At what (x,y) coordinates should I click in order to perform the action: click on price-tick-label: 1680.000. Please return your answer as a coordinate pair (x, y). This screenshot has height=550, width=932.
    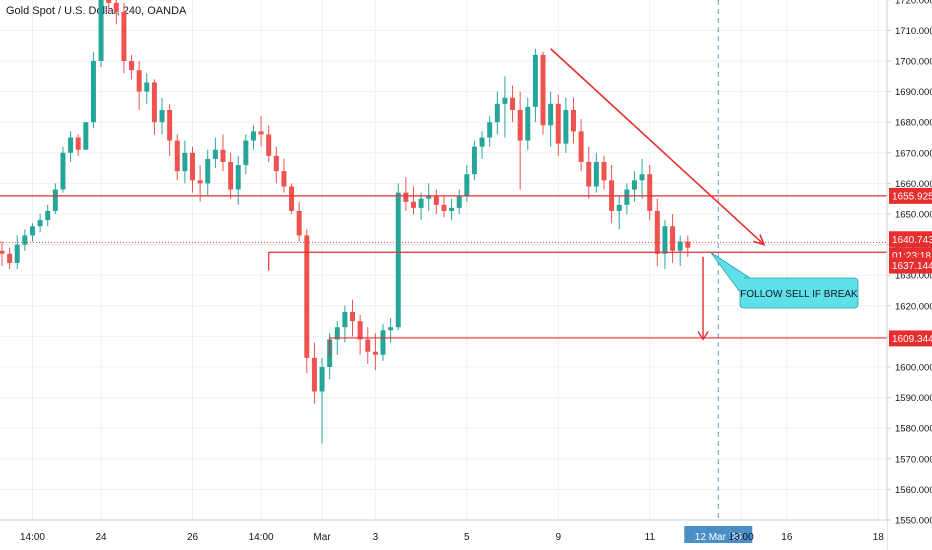
    Looking at the image, I should click on (913, 123).